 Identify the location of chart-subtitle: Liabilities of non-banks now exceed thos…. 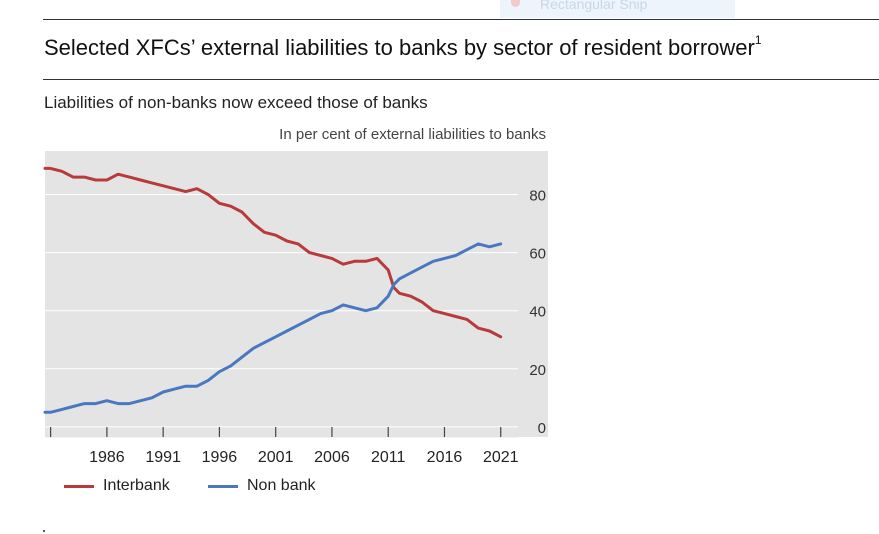
(236, 102).